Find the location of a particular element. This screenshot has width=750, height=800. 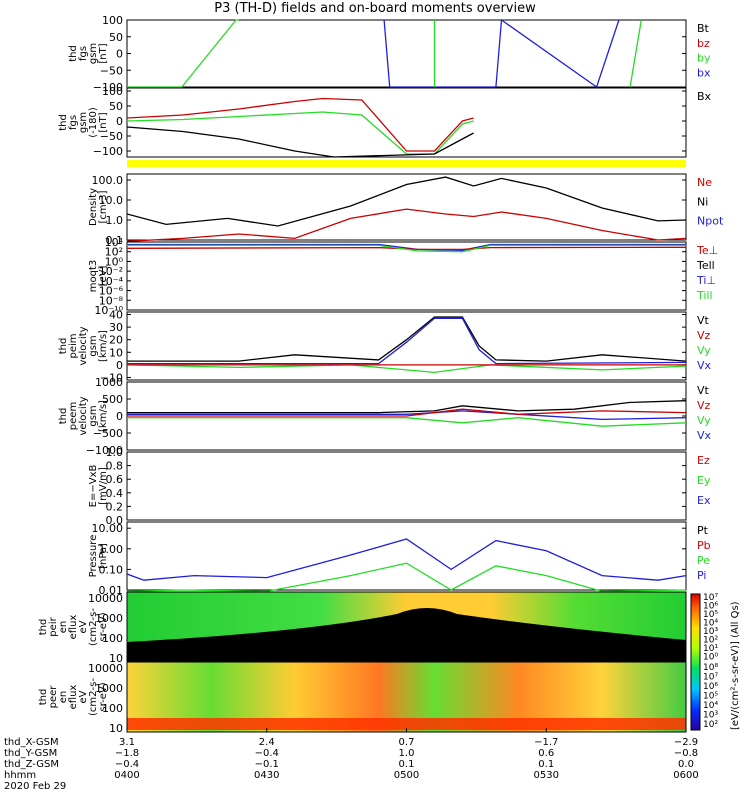

x-tick-label: 2.4 is located at coordinates (267, 742).